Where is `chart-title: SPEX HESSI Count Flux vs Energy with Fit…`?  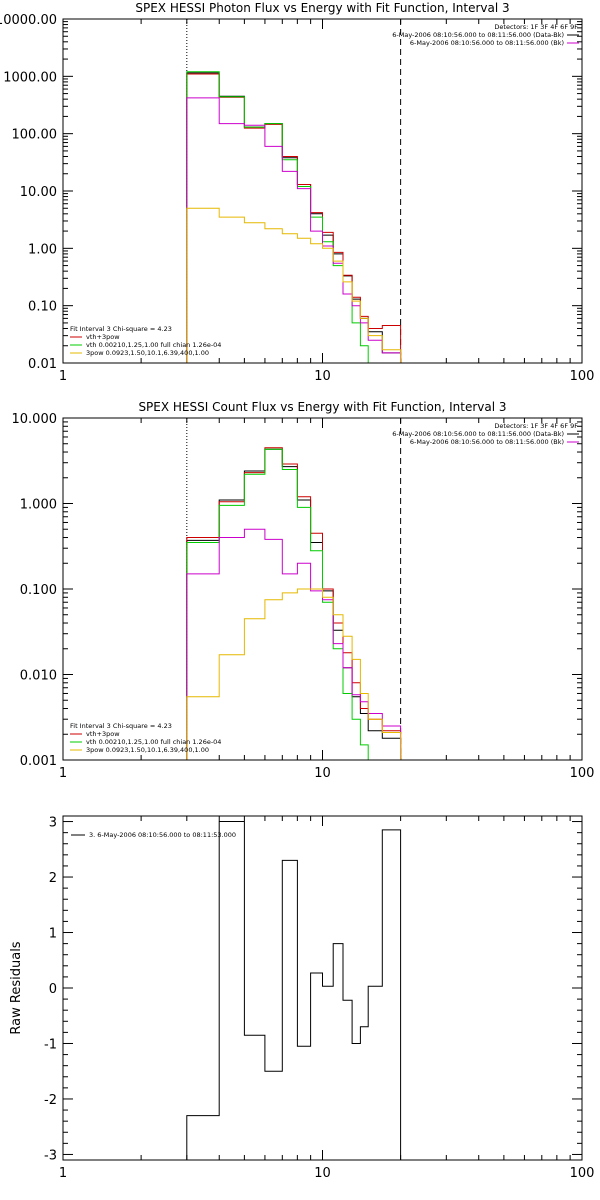
chart-title: SPEX HESSI Count Flux vs Energy with Fit… is located at coordinates (322, 407).